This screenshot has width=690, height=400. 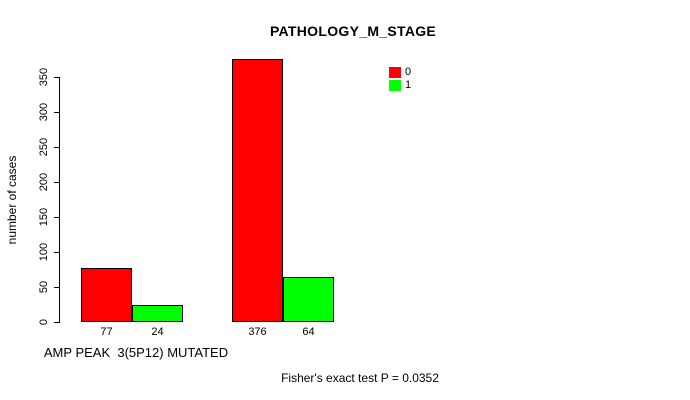 I want to click on y-axis-tick-label: 0, so click(x=44, y=322).